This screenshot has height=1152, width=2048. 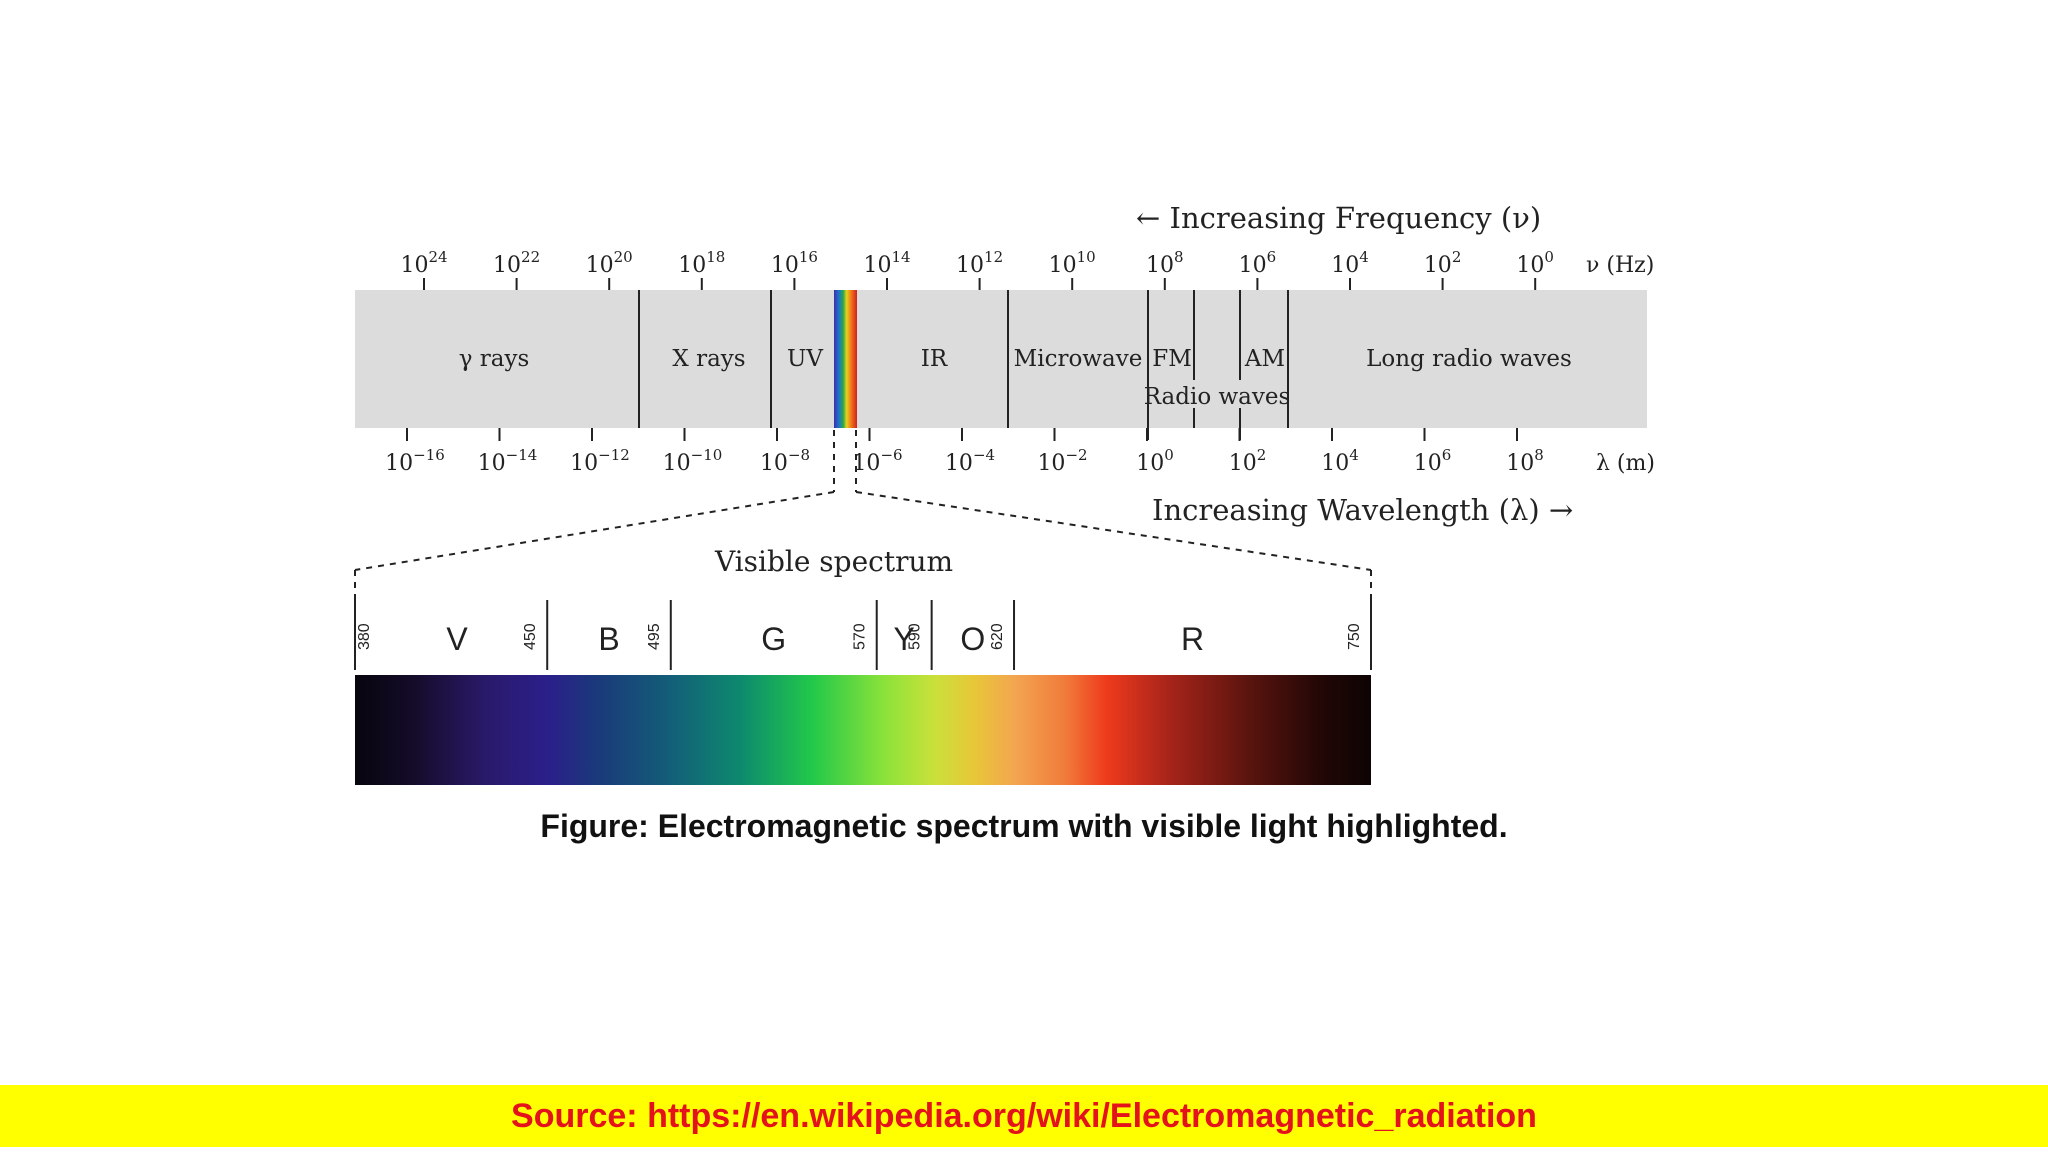 What do you see at coordinates (608, 639) in the screenshot?
I see `visible-band-letter: B` at bounding box center [608, 639].